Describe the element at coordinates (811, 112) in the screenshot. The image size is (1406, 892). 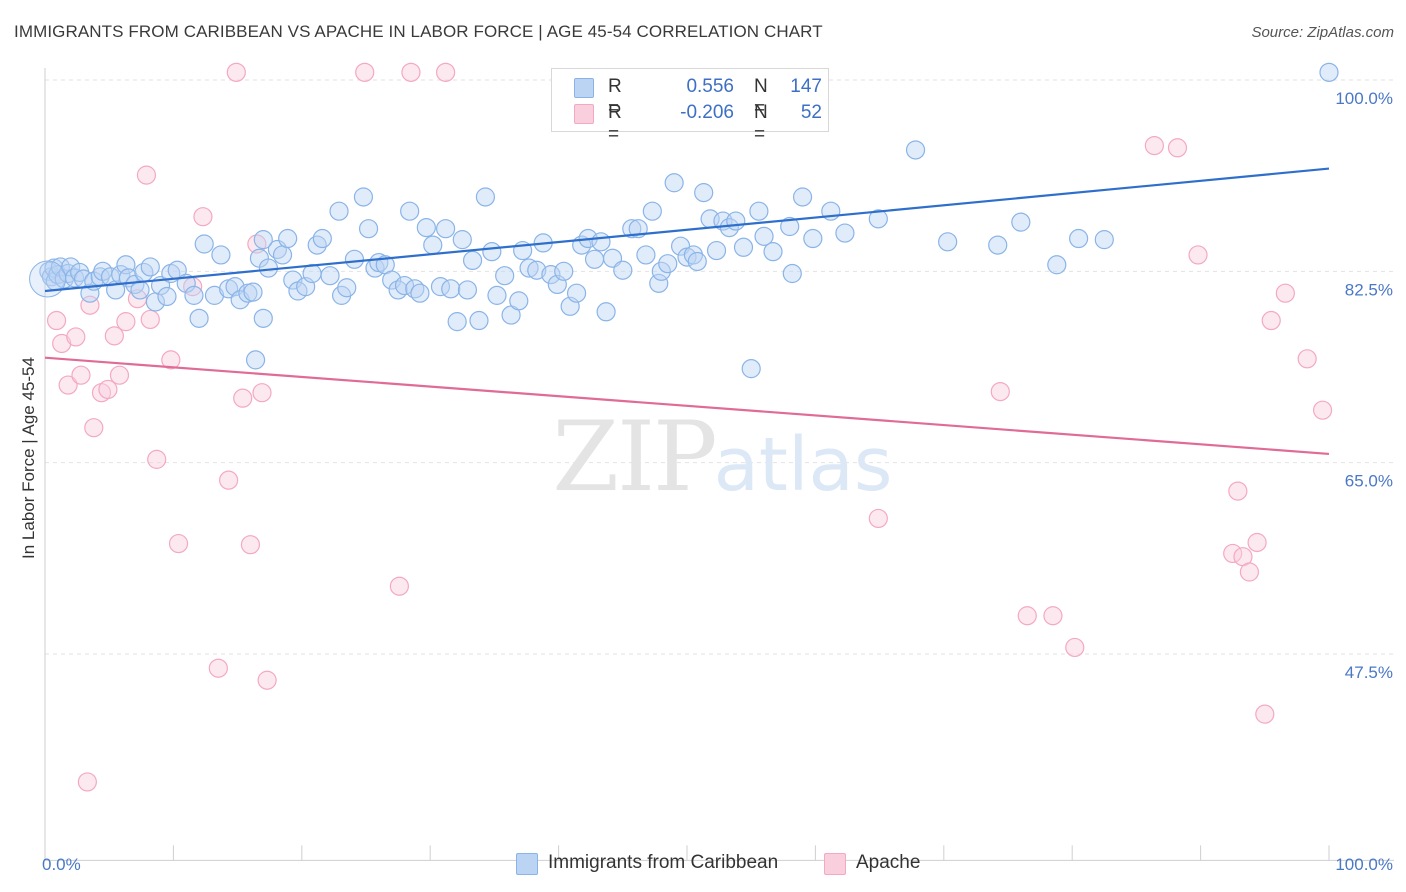
I see `legend-n-value: 52` at that location.